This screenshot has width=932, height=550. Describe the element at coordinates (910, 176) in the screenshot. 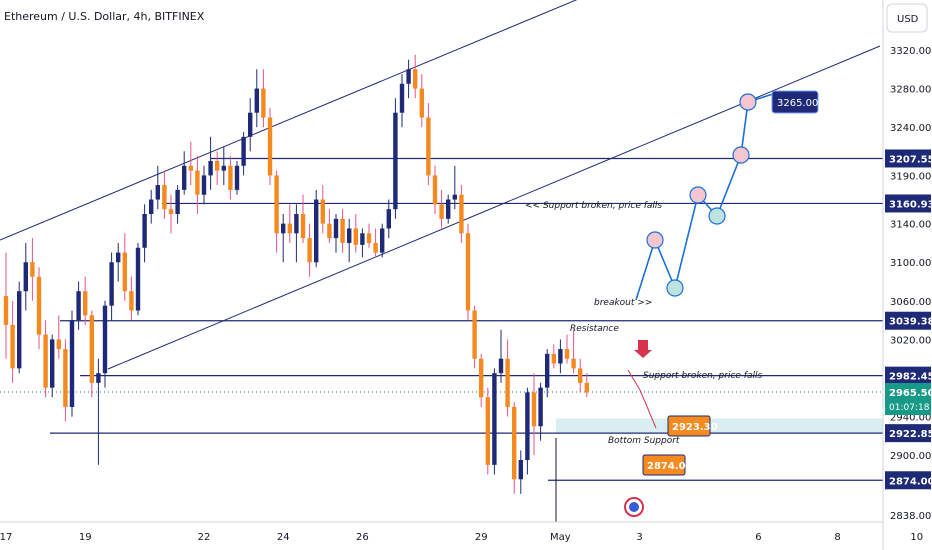

I see `y-tick-label: 3190.00` at that location.